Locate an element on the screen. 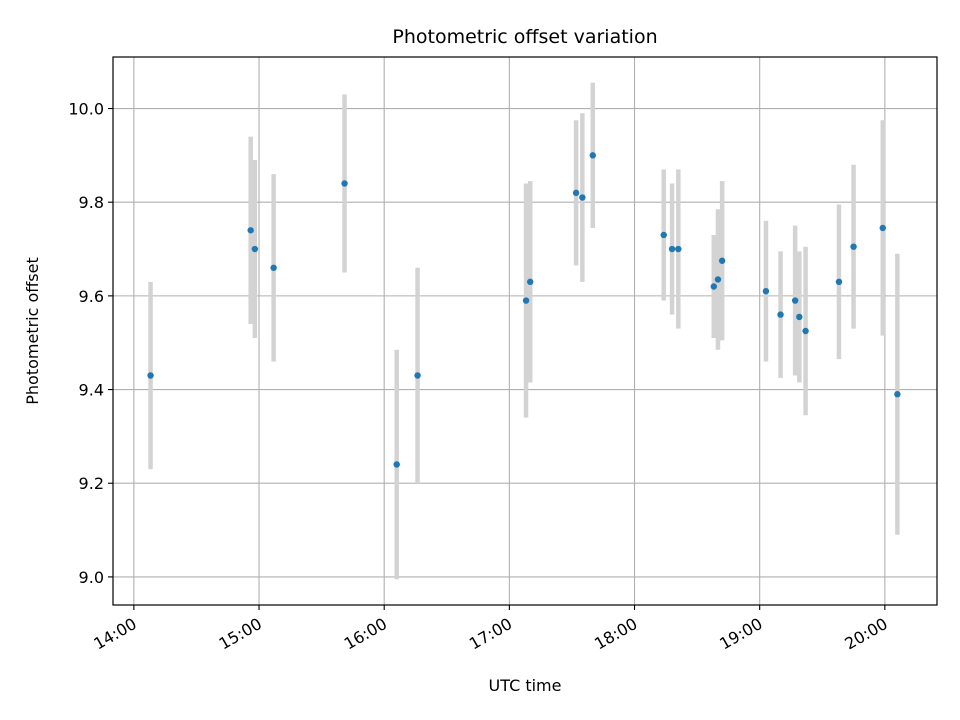  x-axis-title: UTC time is located at coordinates (525, 685).